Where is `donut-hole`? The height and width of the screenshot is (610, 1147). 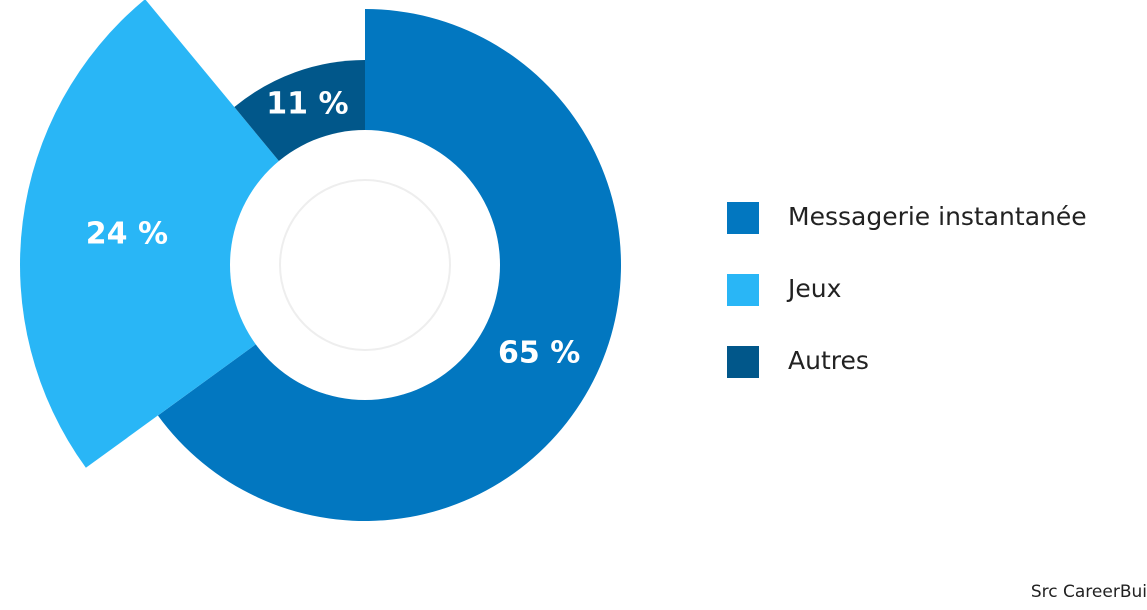 donut-hole is located at coordinates (365, 265).